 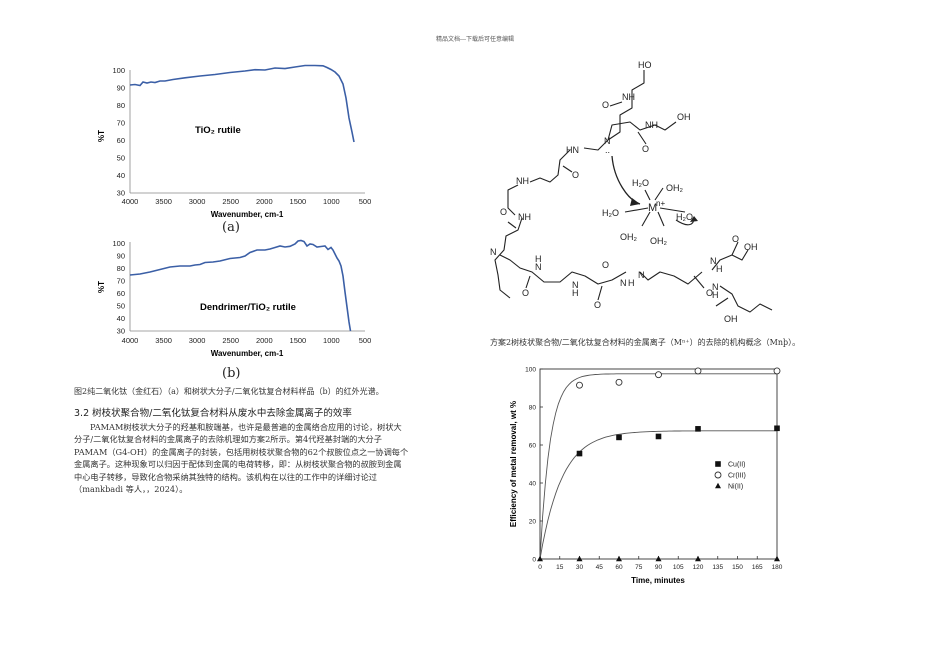 I want to click on y-tick-label: 40, so click(x=533, y=484).